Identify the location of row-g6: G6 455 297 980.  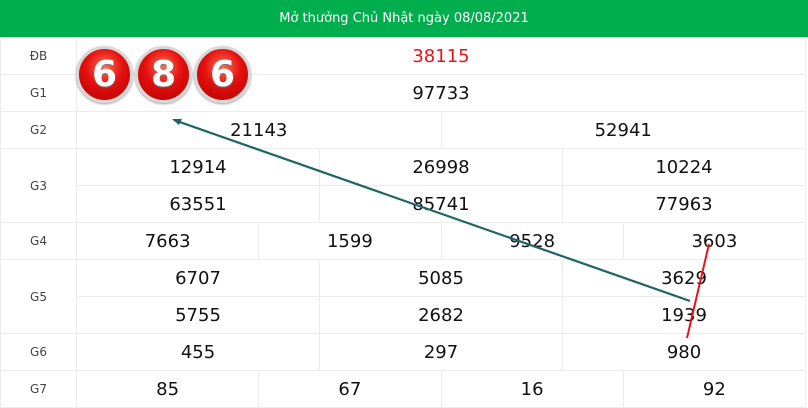
(403, 352).